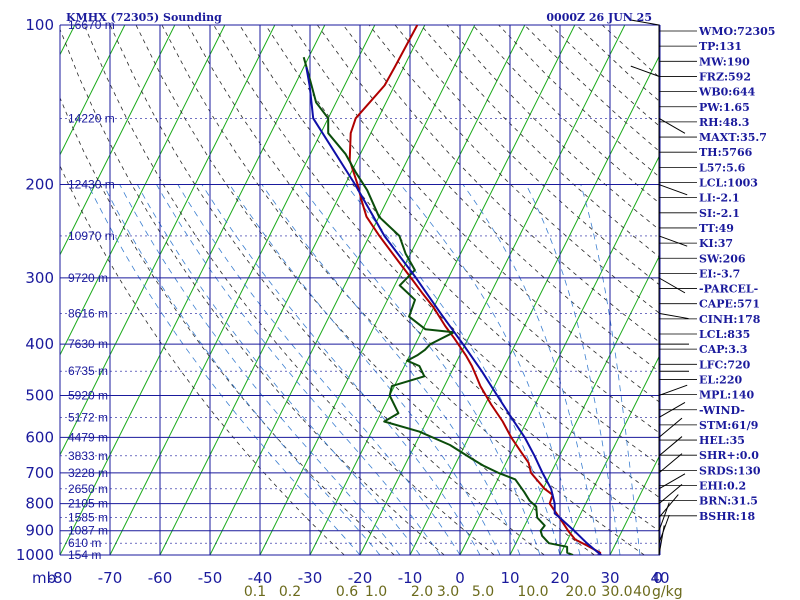 The image size is (800, 600). What do you see at coordinates (88, 417) in the screenshot?
I see `height-label: 5172 m` at bounding box center [88, 417].